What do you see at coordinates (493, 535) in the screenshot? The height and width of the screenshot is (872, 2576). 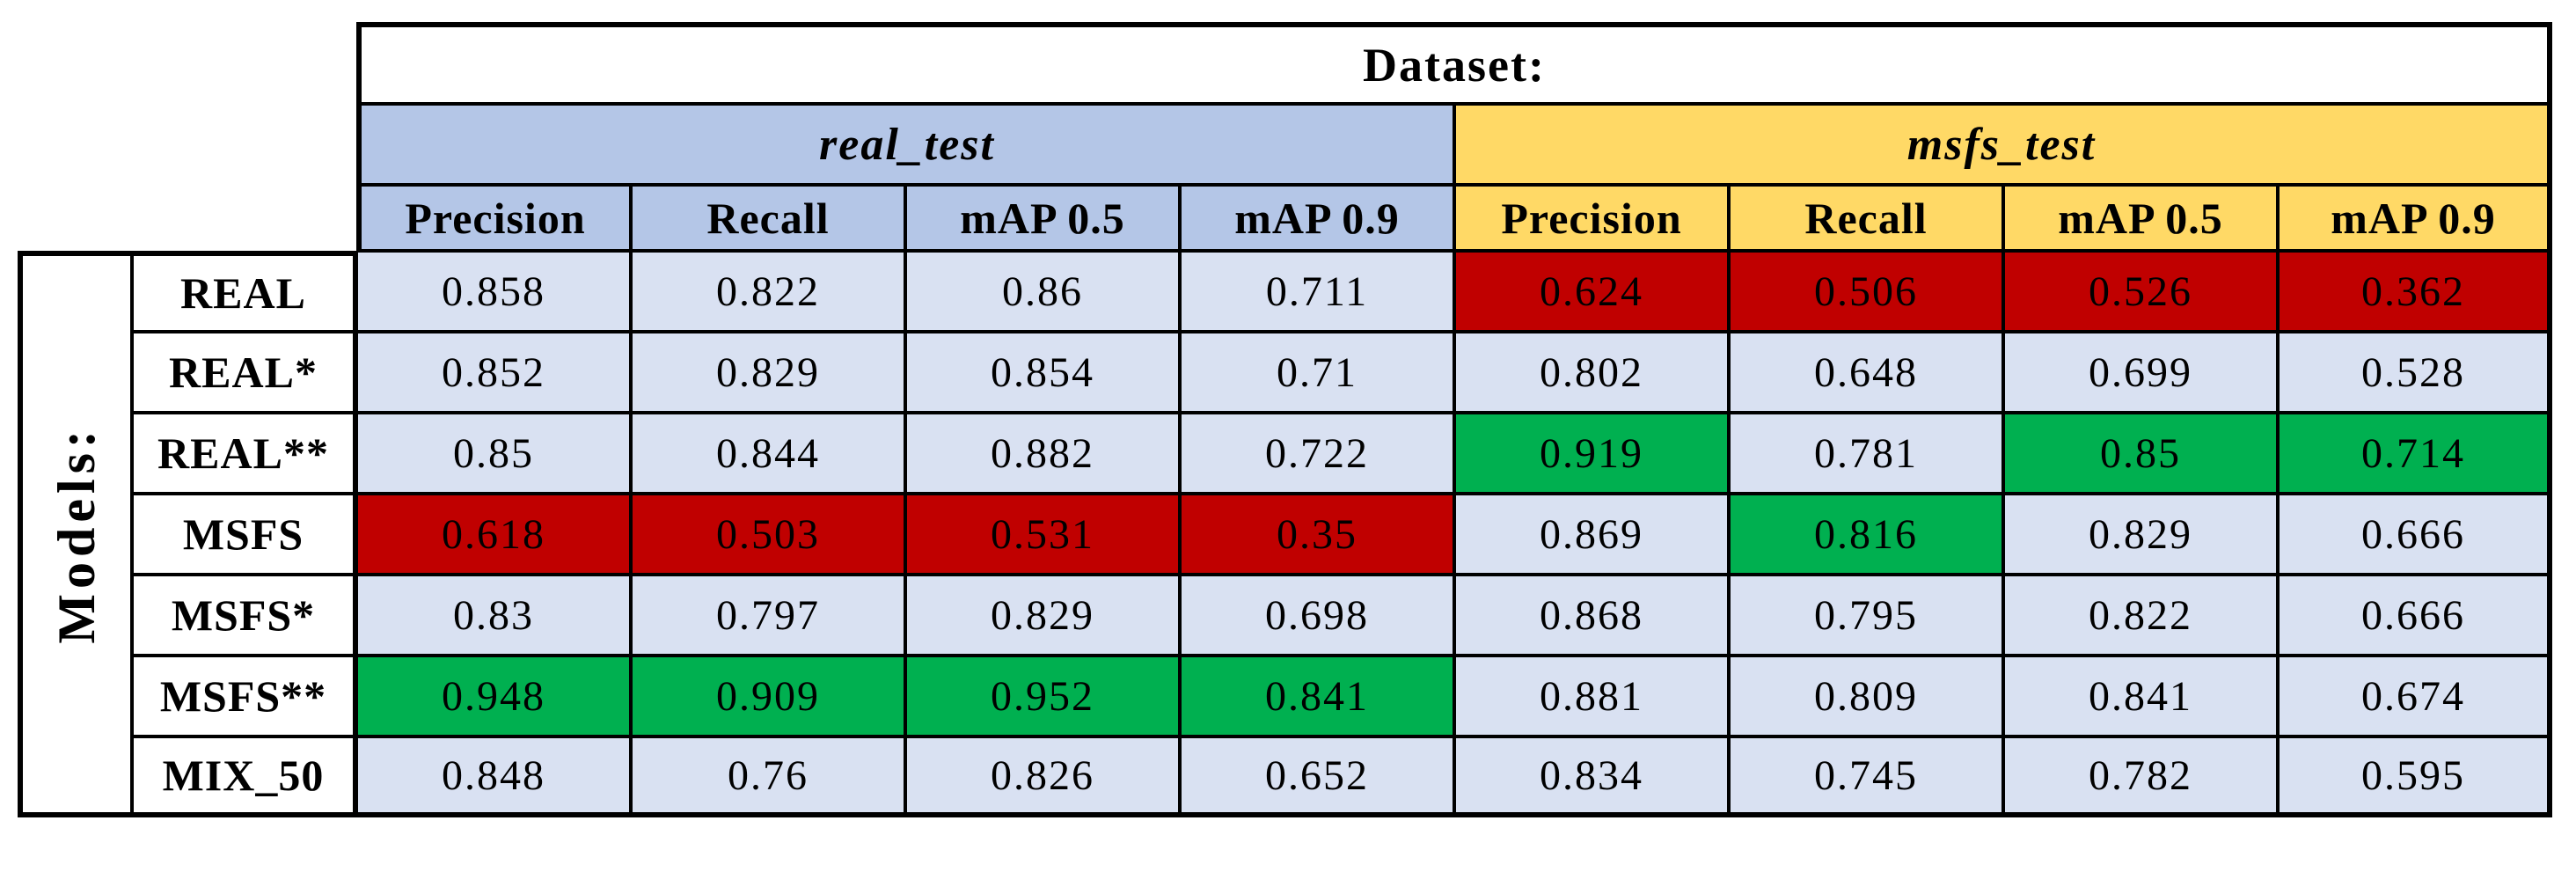 I see `metric-cell: 0.618` at bounding box center [493, 535].